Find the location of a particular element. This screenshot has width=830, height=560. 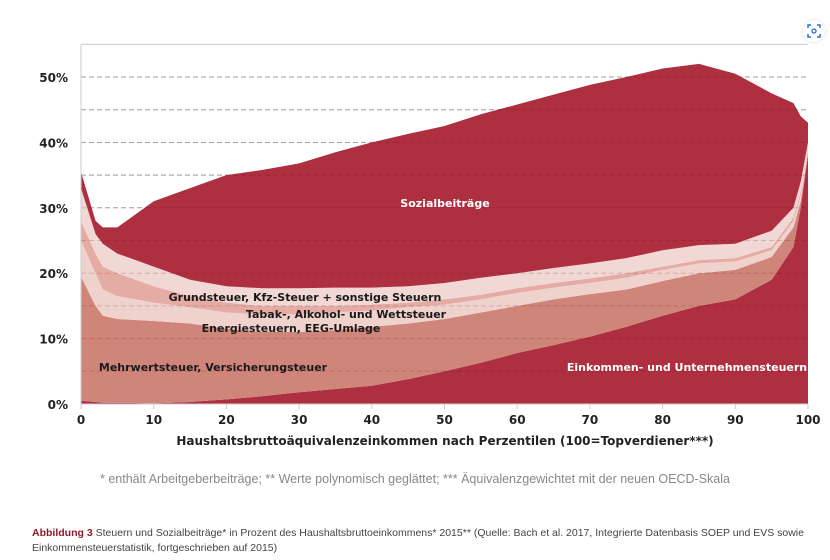

expand-icon is located at coordinates (814, 31).